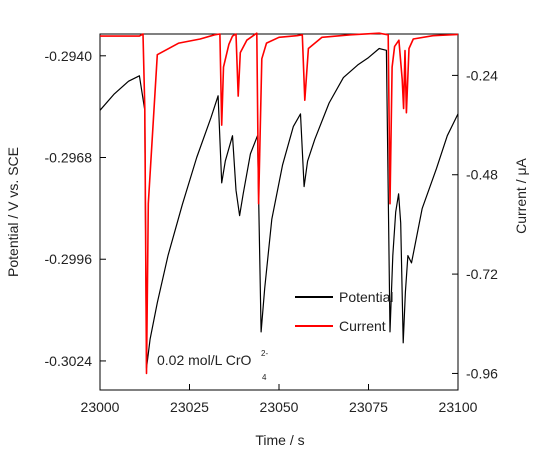 The image size is (535, 465). What do you see at coordinates (69, 361) in the screenshot?
I see `y-left-tick-label: -0.3024` at bounding box center [69, 361].